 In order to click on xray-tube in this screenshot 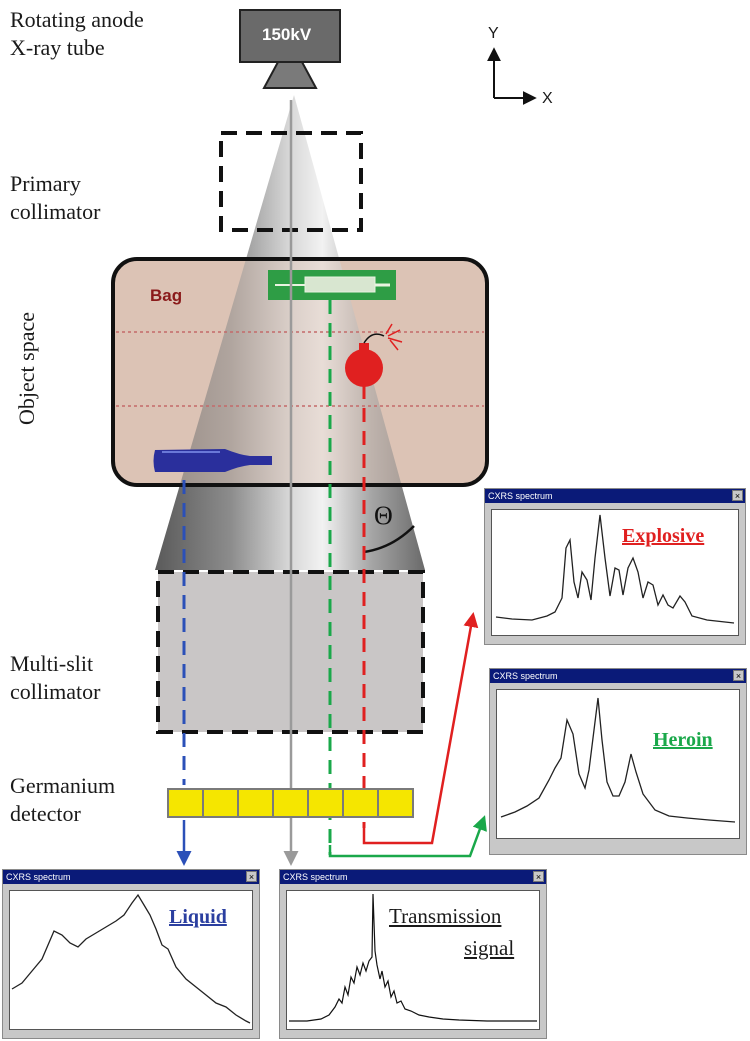, I will do `click(290, 49)`.